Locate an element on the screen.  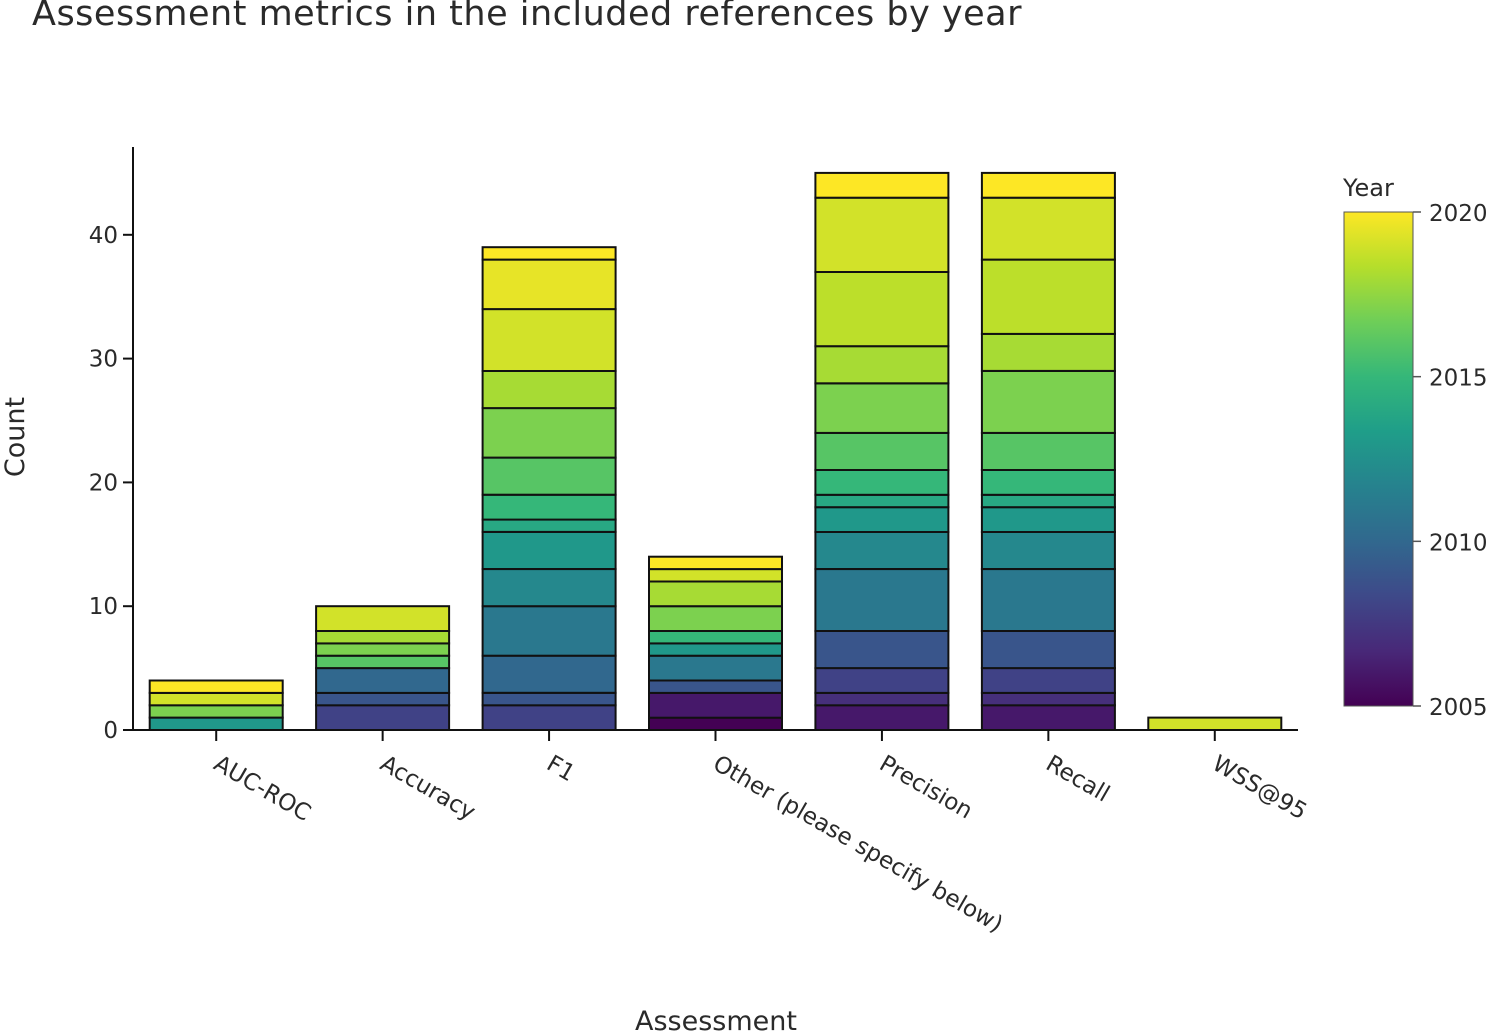
x-tick-label: Recall is located at coordinates (1077, 779).